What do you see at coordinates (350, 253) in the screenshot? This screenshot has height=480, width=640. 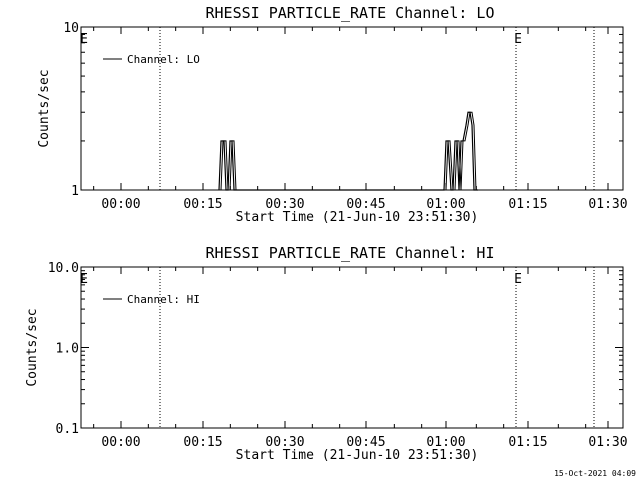 I see `chart-title: RHESSI PARTICLE_RATE Channel: HI` at bounding box center [350, 253].